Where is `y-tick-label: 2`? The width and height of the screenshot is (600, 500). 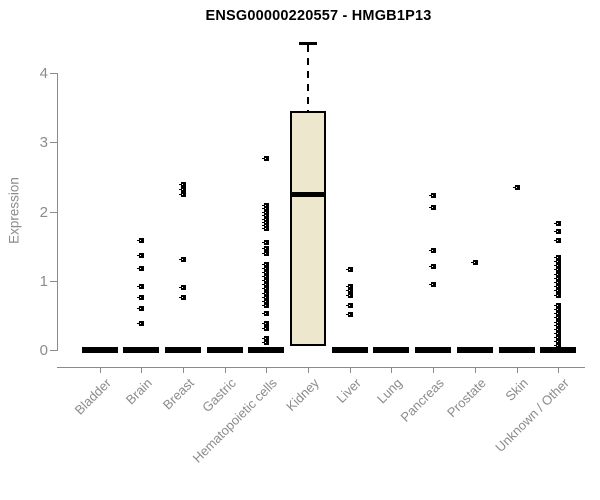
y-tick-label: 2 is located at coordinates (43, 212).